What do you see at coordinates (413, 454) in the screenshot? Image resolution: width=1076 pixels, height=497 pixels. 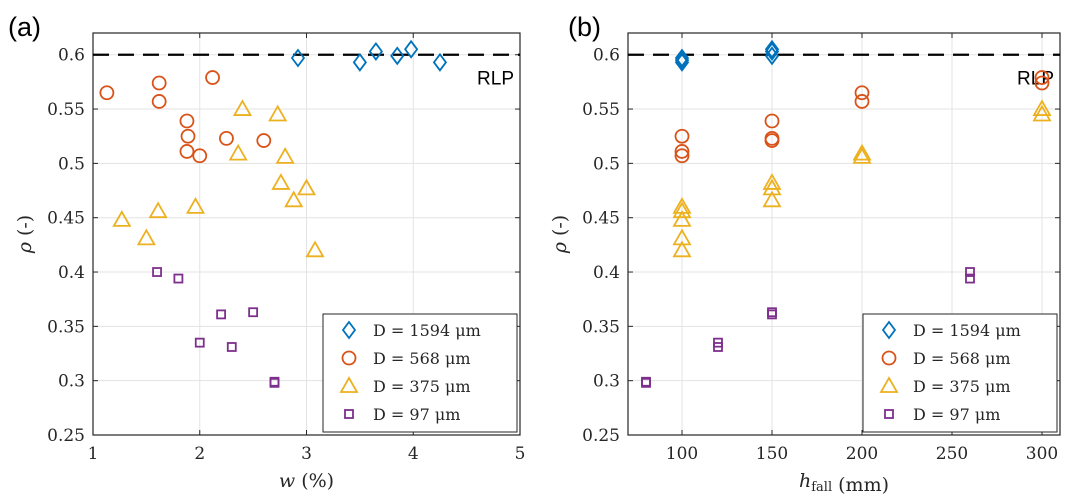 I see `x-tick-label: 4` at bounding box center [413, 454].